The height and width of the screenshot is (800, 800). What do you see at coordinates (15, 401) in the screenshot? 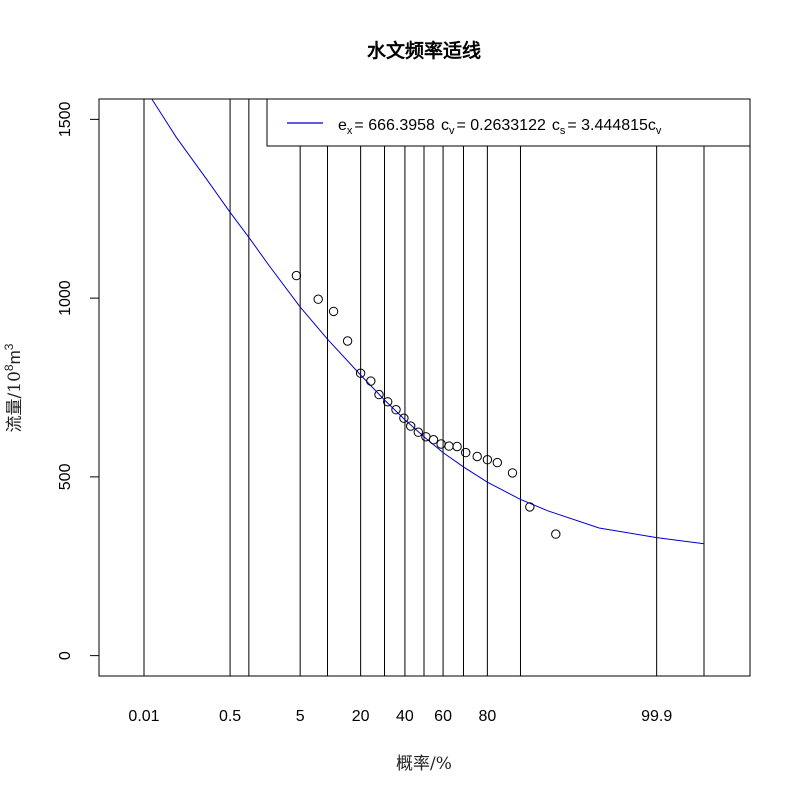
I see `y-axis-label-text: 流量/10` at bounding box center [15, 401].